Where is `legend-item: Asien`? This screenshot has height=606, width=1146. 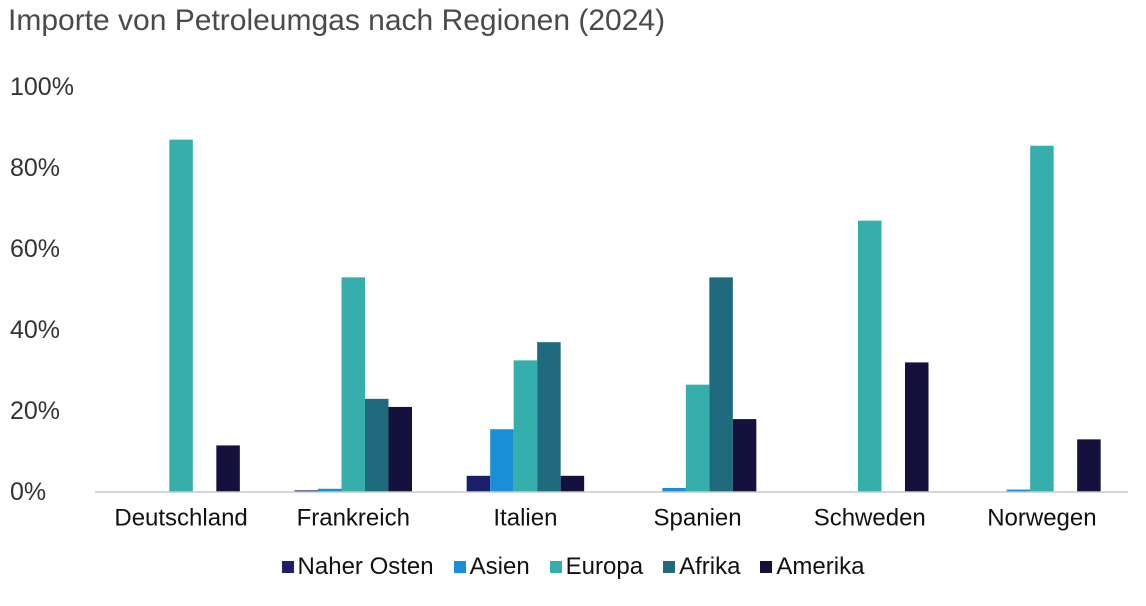 legend-item: Asien is located at coordinates (491, 567).